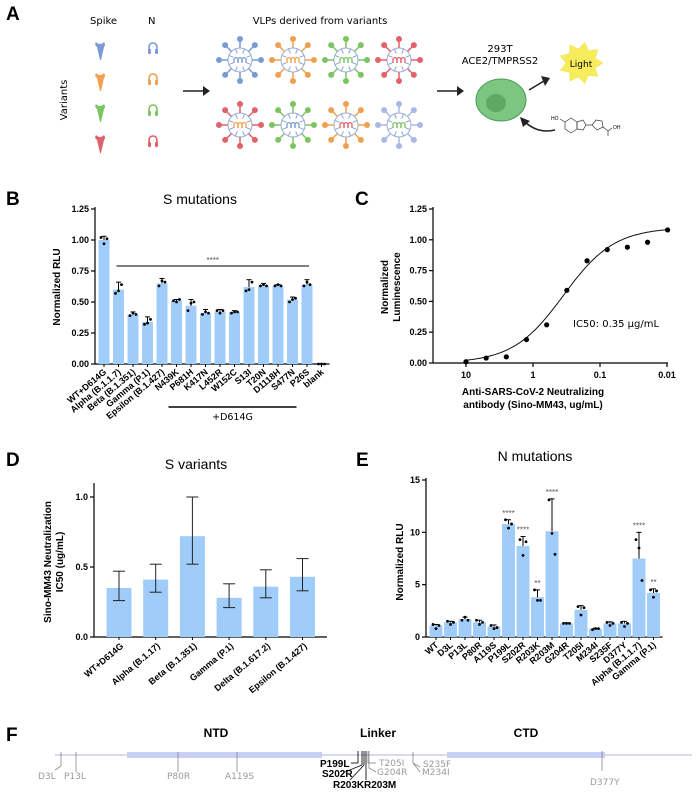 This screenshot has height=795, width=700. What do you see at coordinates (64, 100) in the screenshot?
I see `variants-row-label: Variants` at bounding box center [64, 100].